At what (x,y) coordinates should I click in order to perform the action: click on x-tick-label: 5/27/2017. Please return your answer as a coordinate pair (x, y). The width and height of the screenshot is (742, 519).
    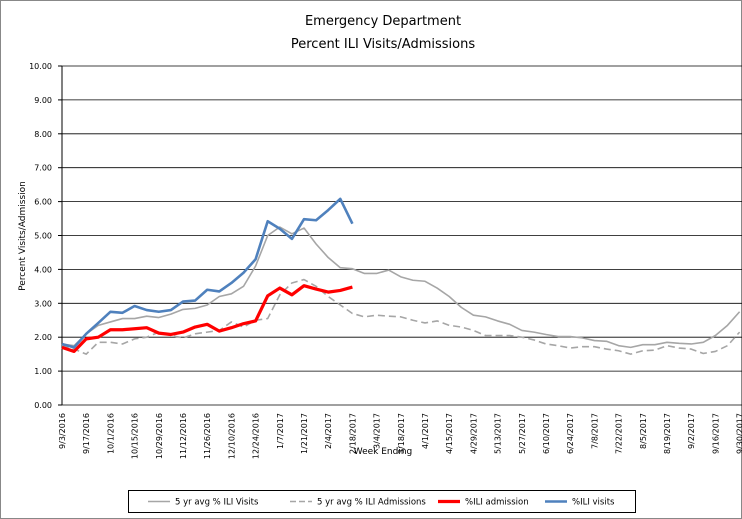
    Looking at the image, I should click on (522, 433).